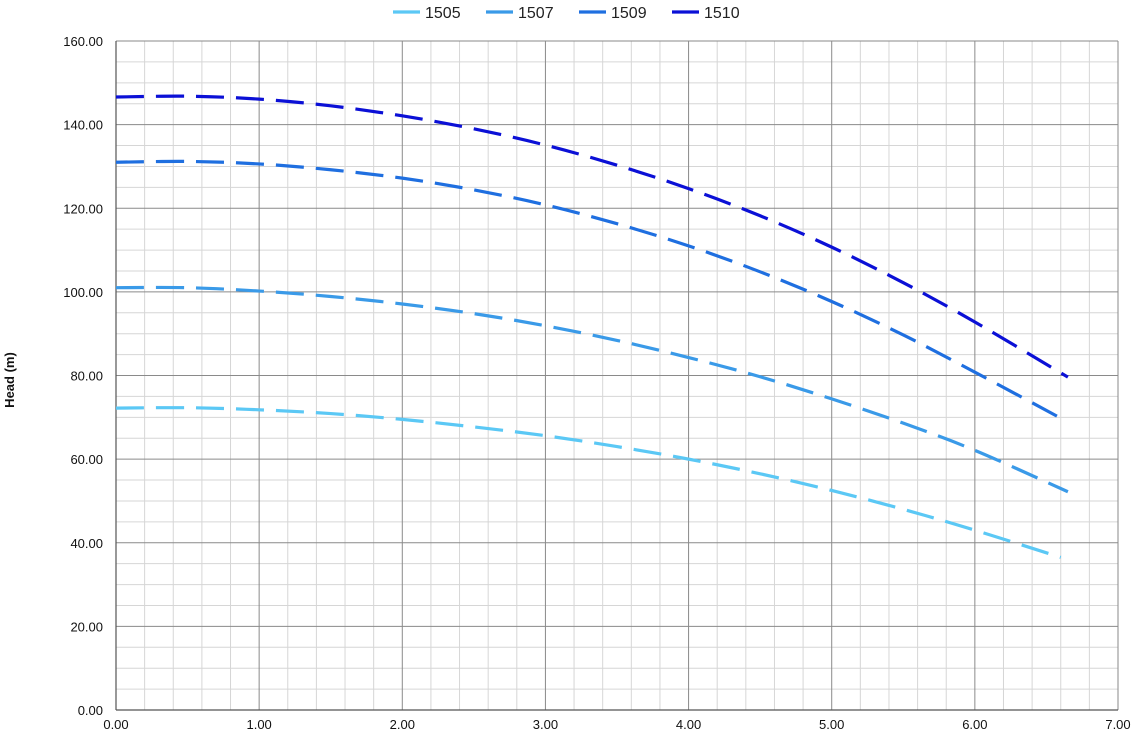  What do you see at coordinates (402, 724) in the screenshot?
I see `x-tick-label: 2.00` at bounding box center [402, 724].